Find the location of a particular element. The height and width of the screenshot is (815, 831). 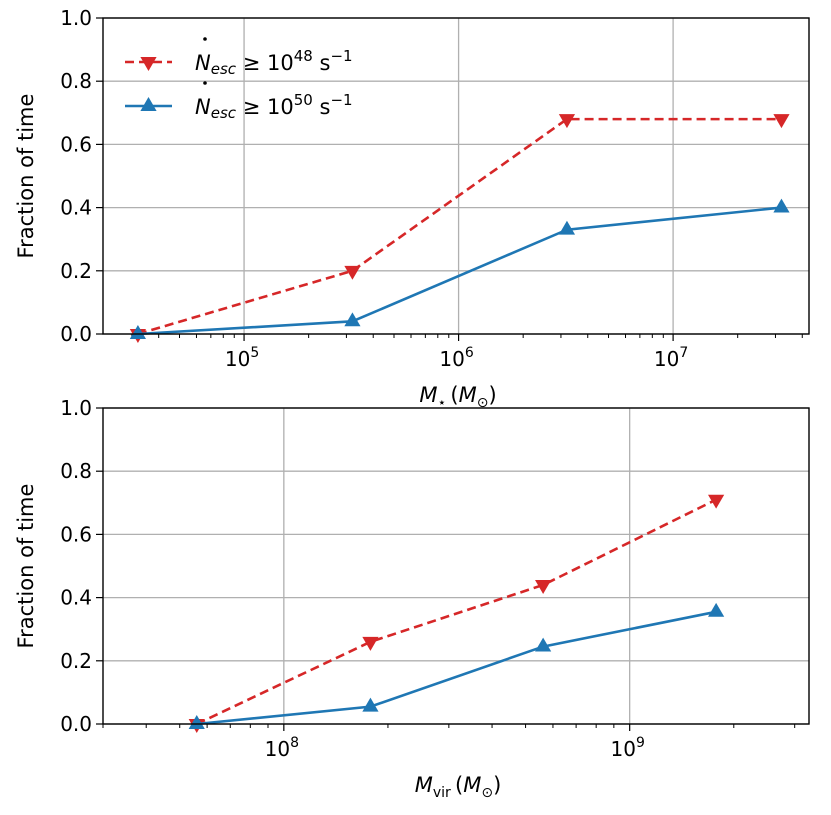

legend-entry-1: Nesc ≥ 1048 s−1 is located at coordinates (239, 57).